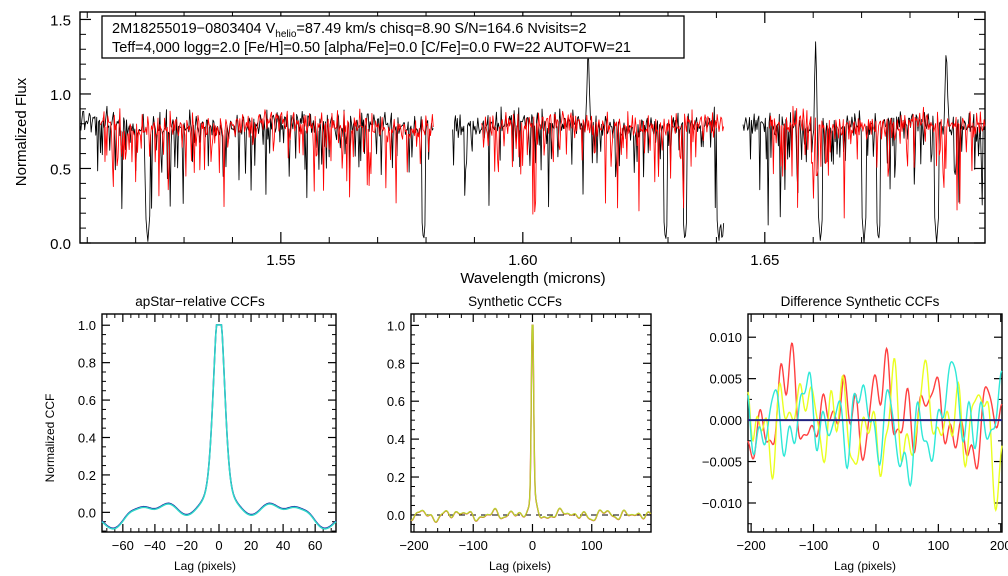 Image resolution: width=1008 pixels, height=576 pixels. I want to click on ccf-panel-2-curves, so click(531, 423).